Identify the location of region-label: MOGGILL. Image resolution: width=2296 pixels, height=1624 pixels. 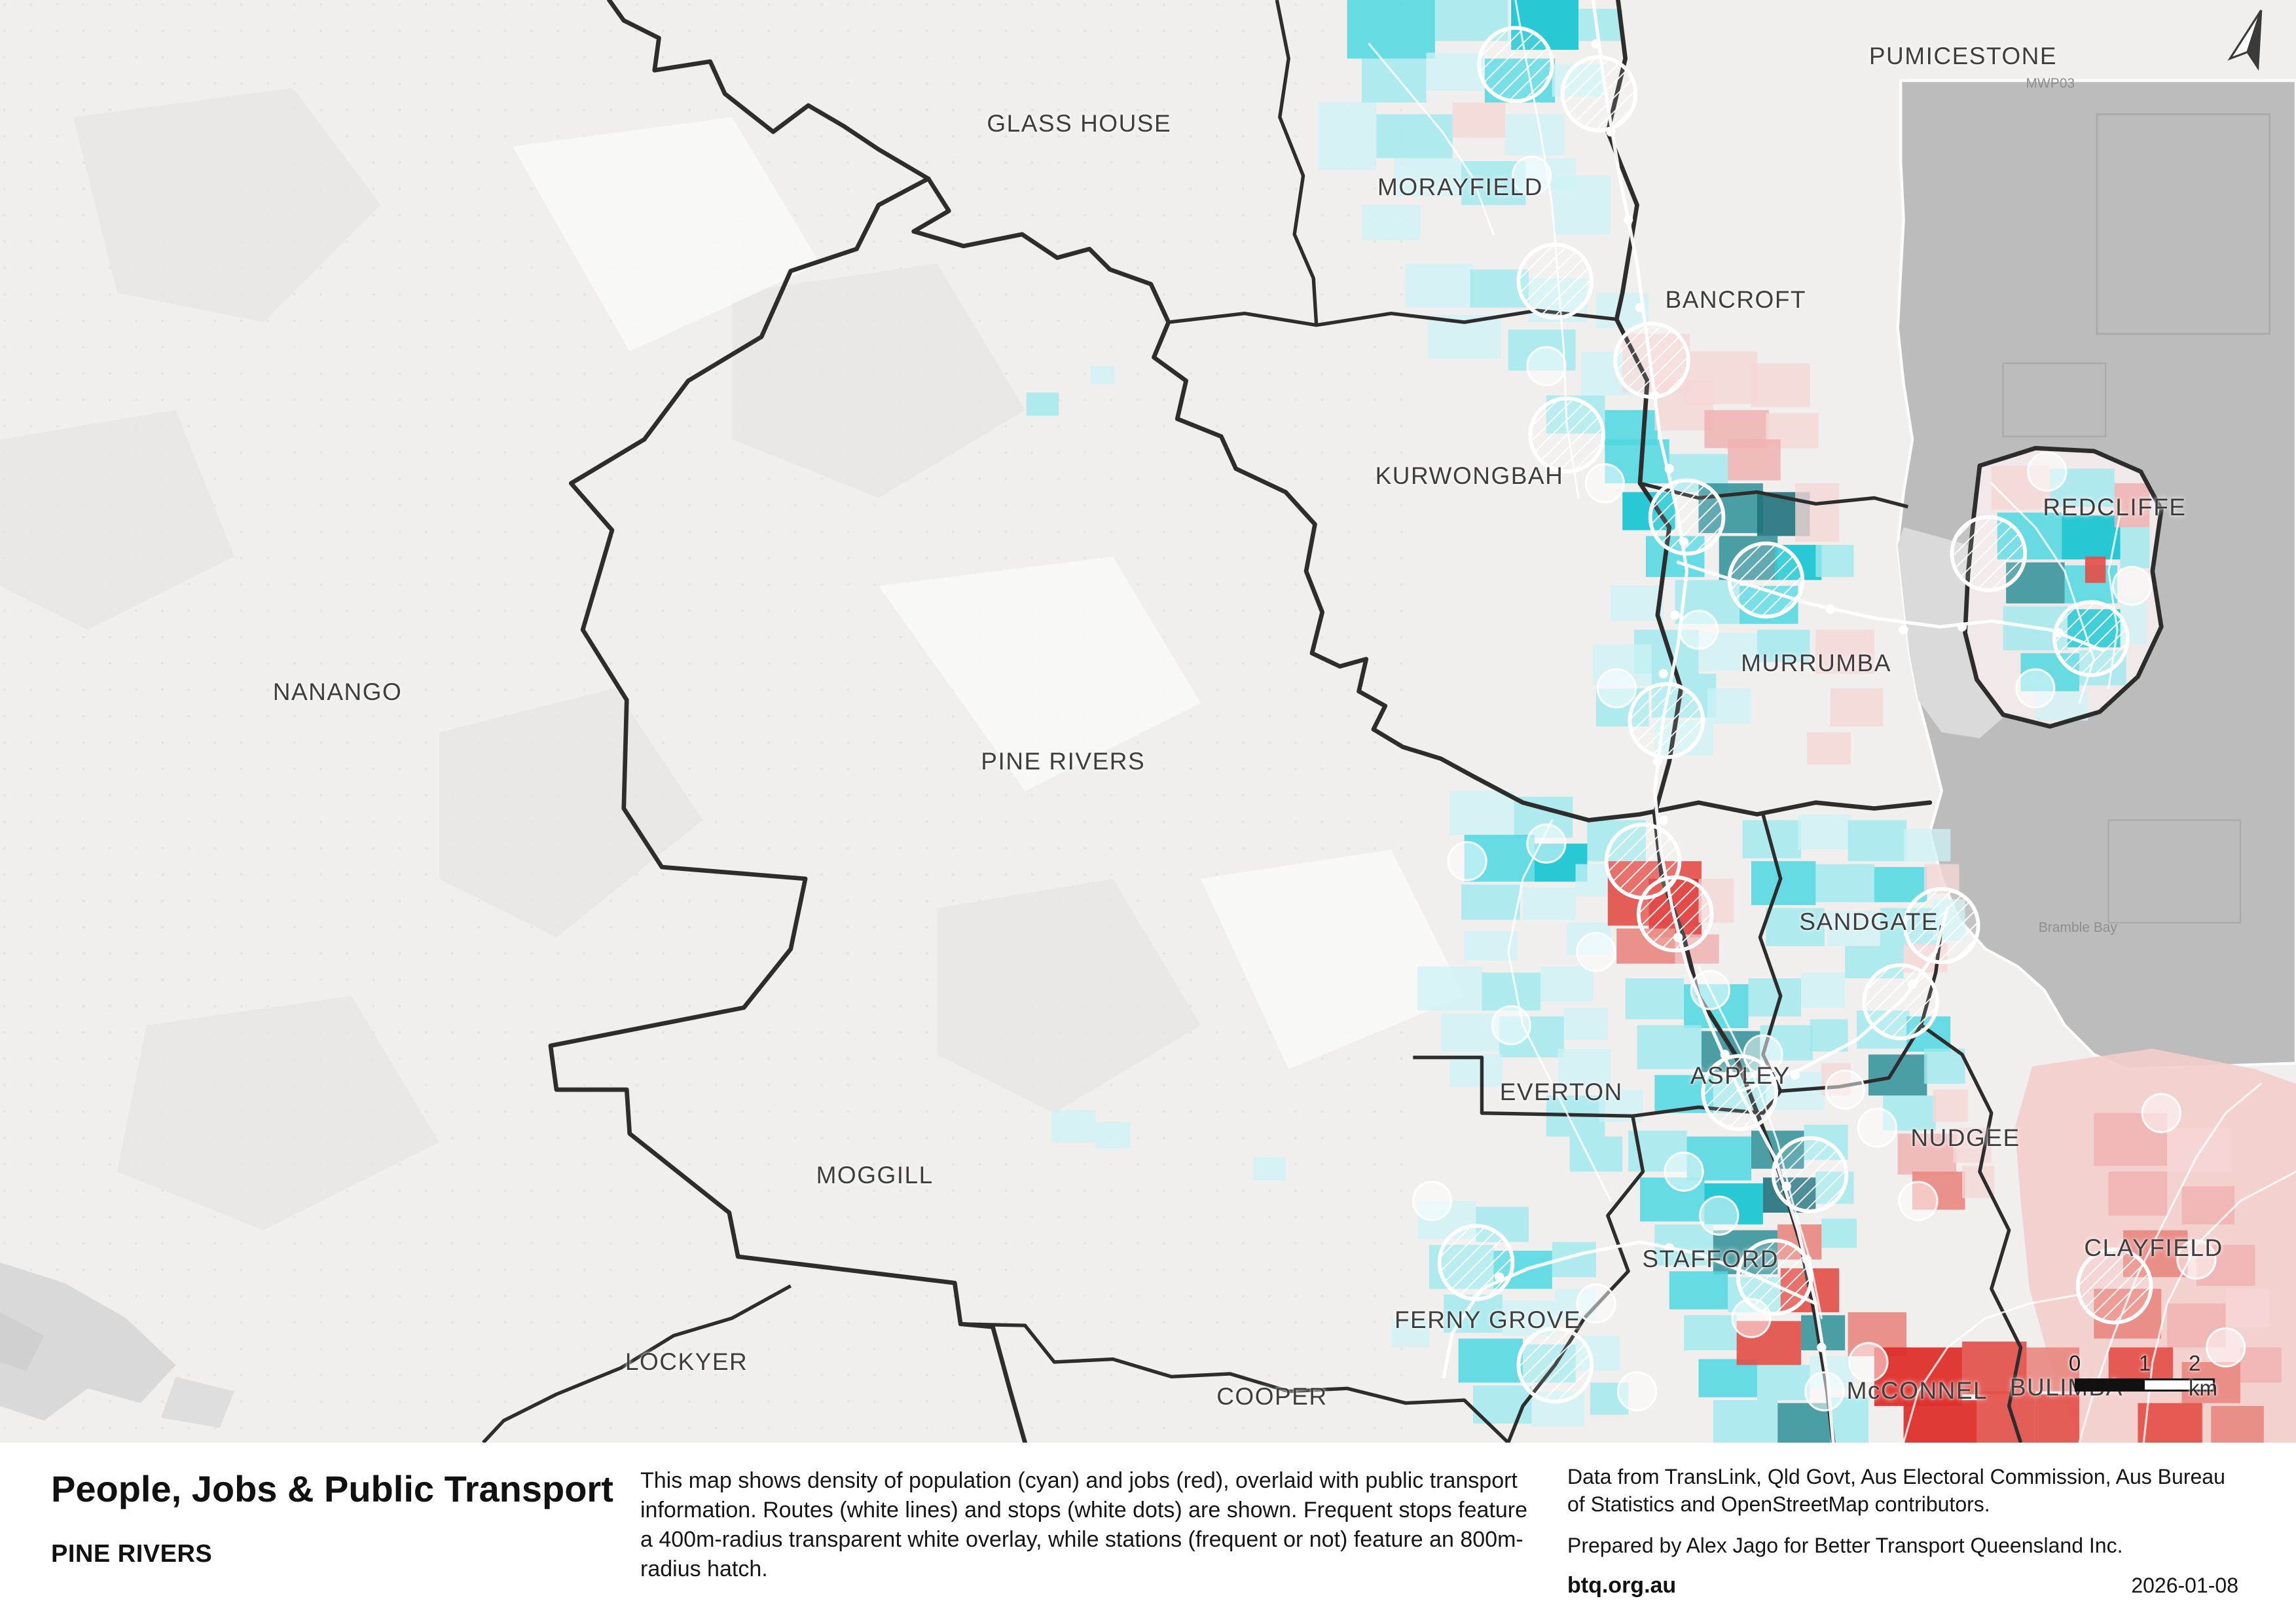
(875, 1175).